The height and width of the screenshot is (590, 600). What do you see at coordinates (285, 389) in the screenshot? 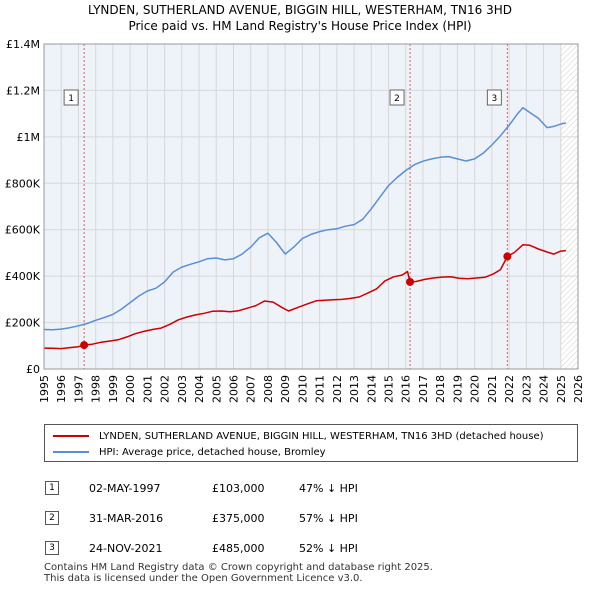
I see `x-tick-label: 2009` at bounding box center [285, 389].